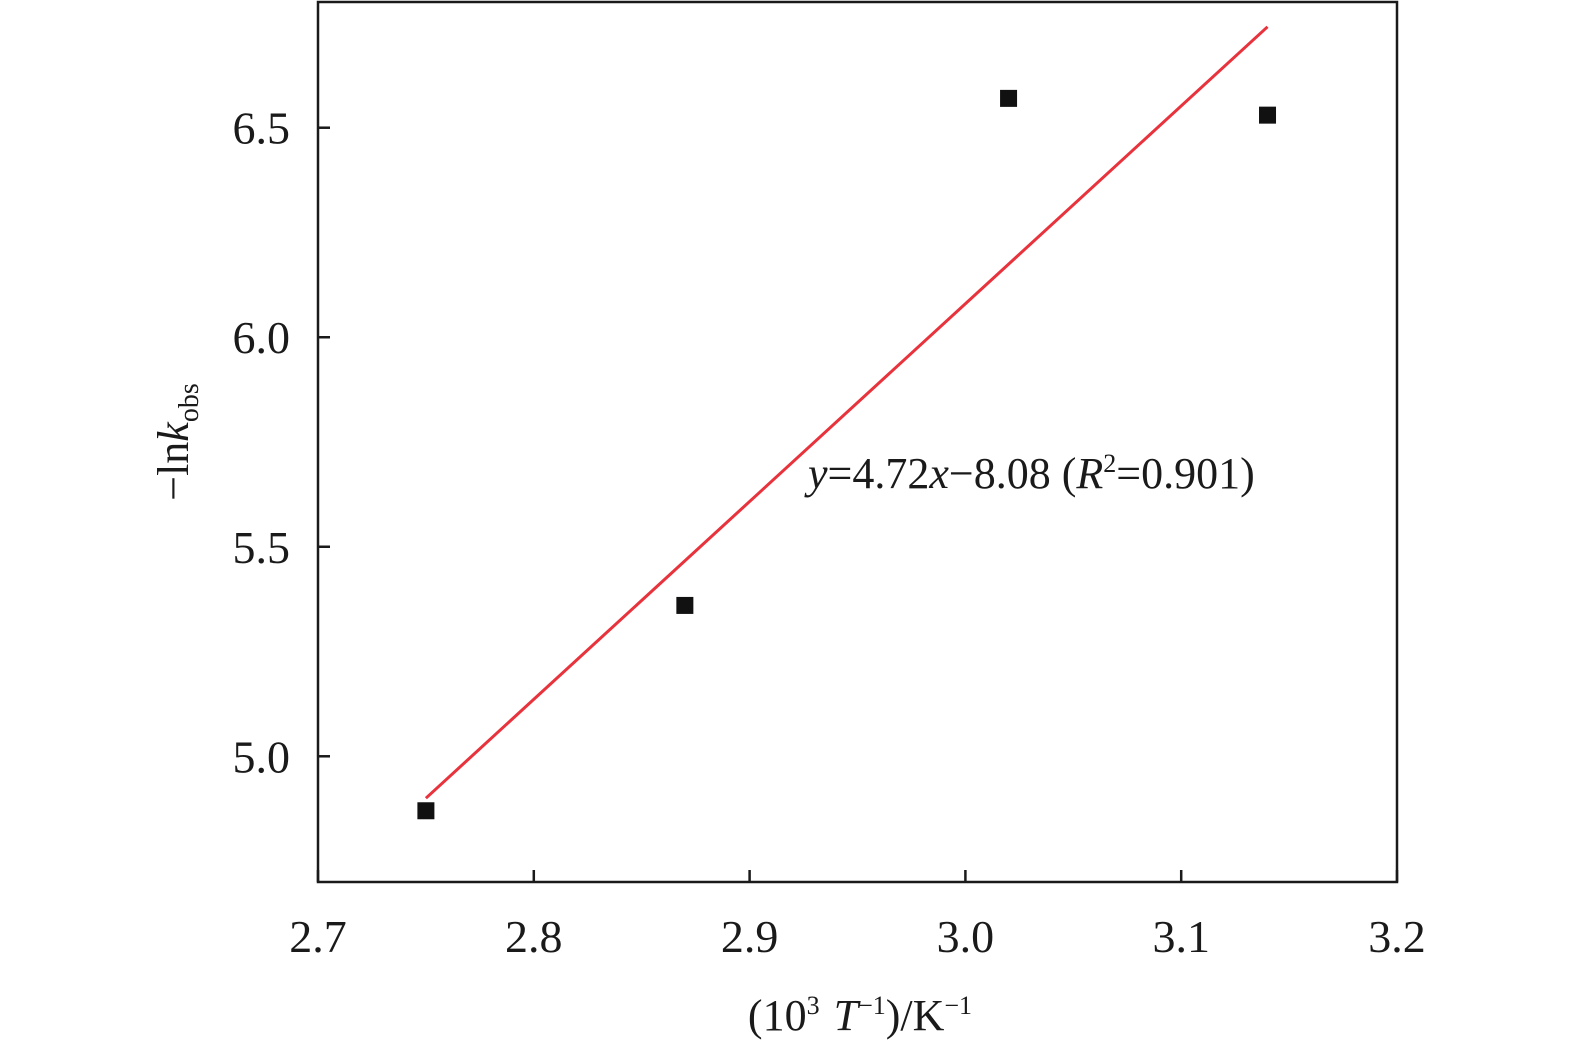 Image resolution: width=1575 pixels, height=1047 pixels. I want to click on eq-y: y, so click(816, 473).